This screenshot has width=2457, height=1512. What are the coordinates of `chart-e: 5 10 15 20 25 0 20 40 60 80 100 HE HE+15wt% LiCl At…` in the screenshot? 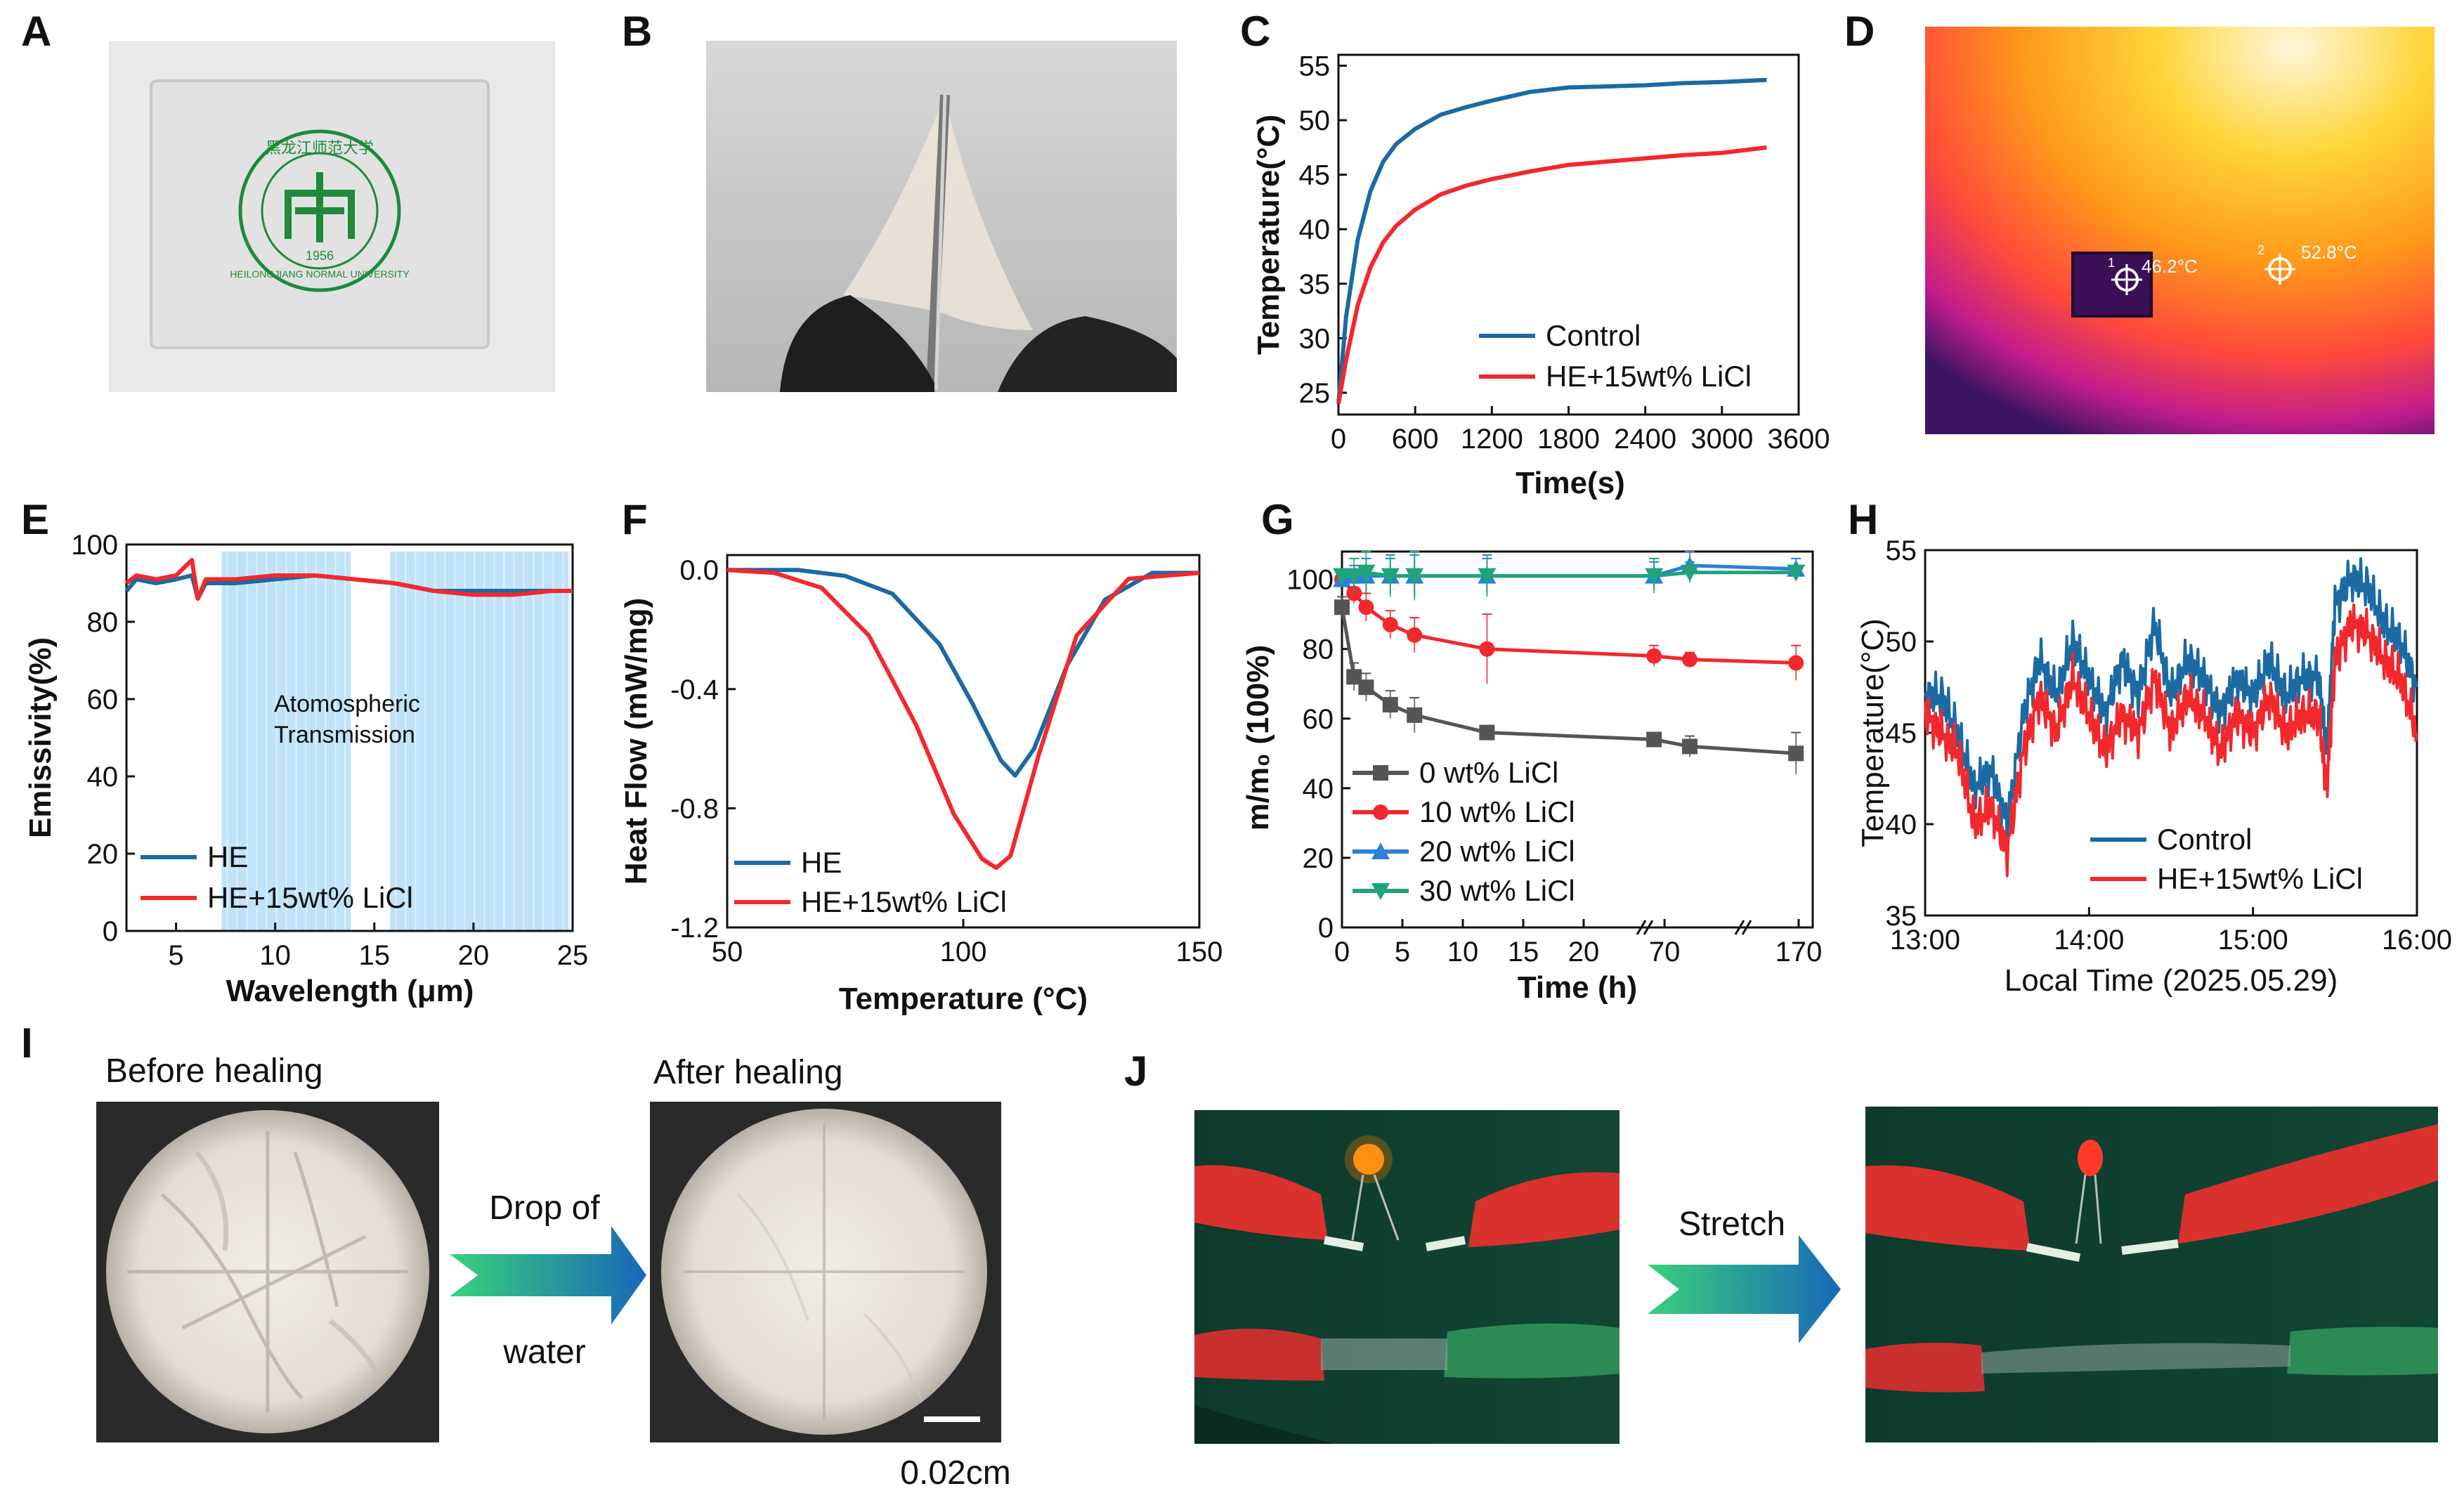 It's located at (305, 769).